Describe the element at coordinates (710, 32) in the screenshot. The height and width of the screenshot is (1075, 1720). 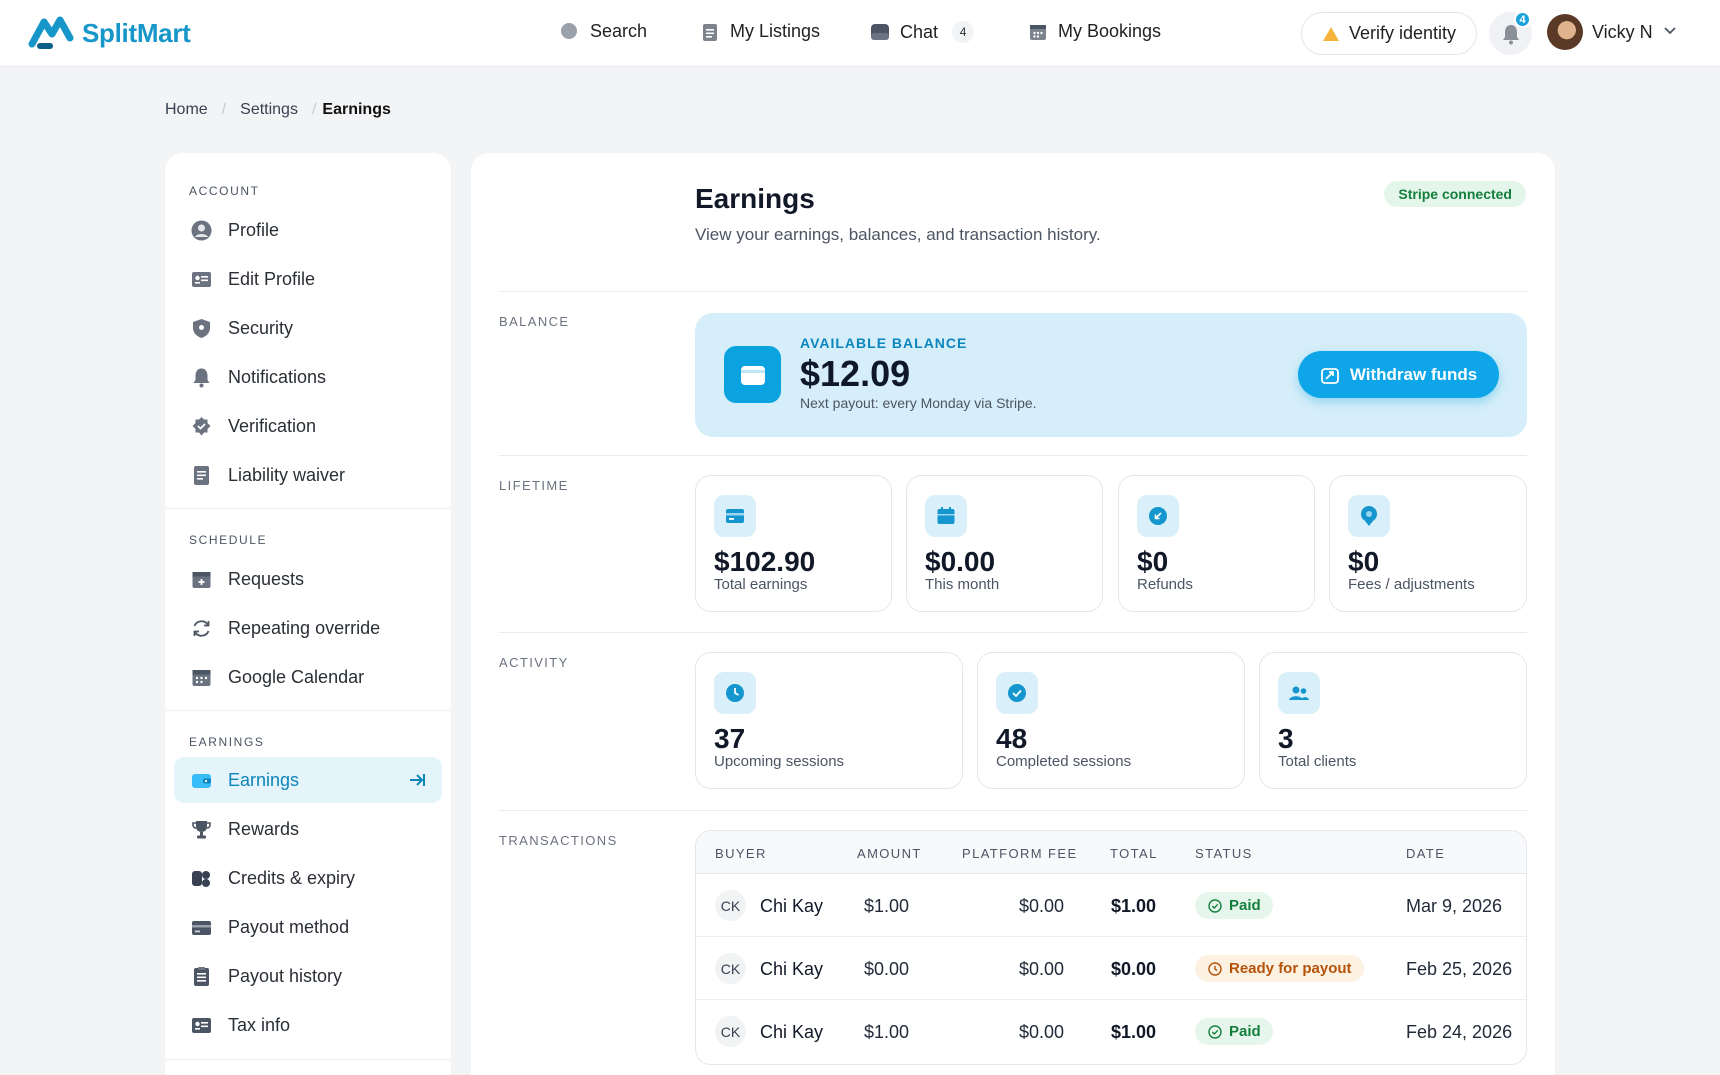
I see `clipboard-icon` at that location.